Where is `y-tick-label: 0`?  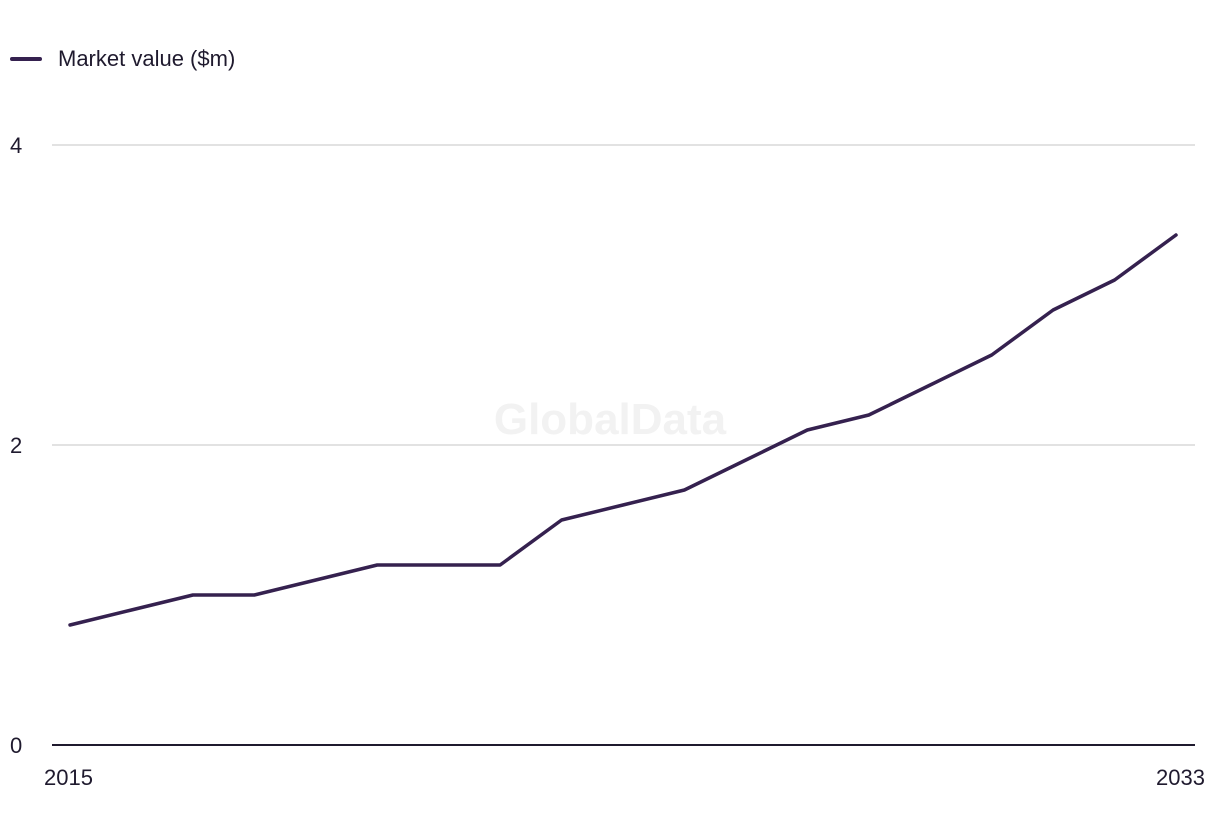
y-tick-label: 0 is located at coordinates (16, 745).